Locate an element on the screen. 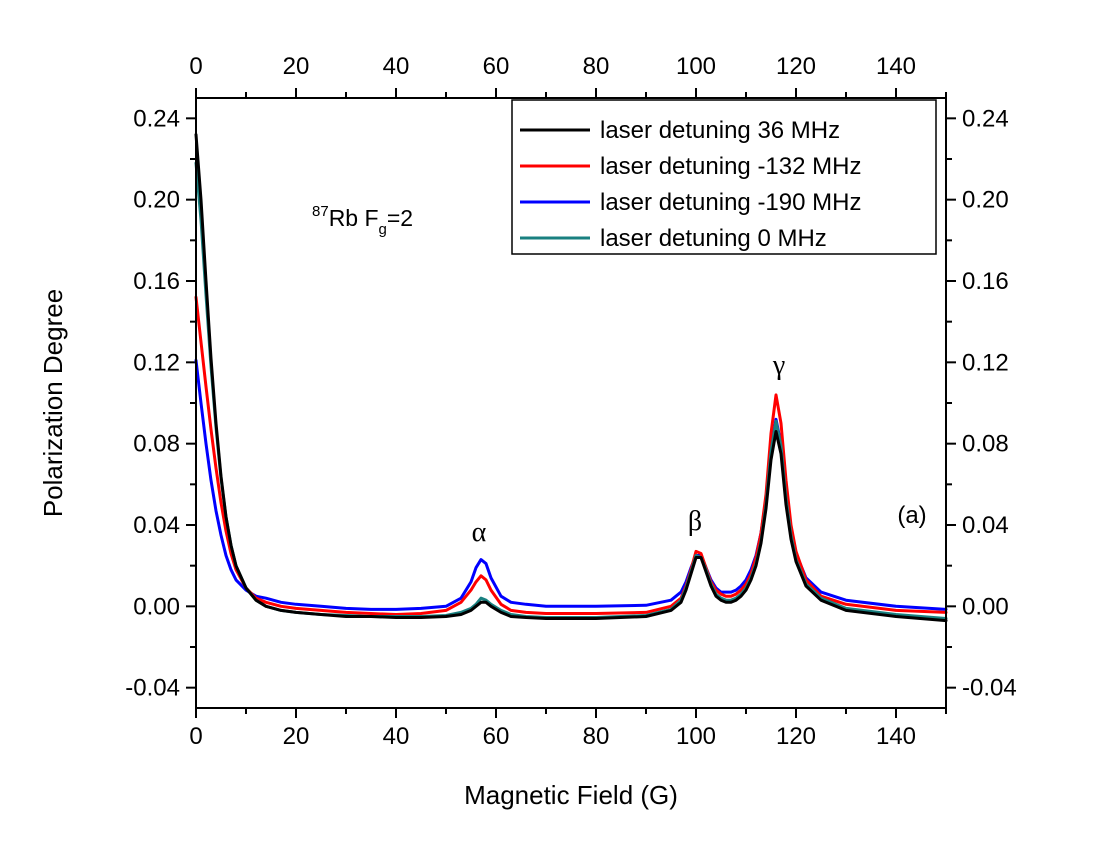 This screenshot has height=850, width=1100. x-tick-label-bottom: 20 is located at coordinates (296, 736).